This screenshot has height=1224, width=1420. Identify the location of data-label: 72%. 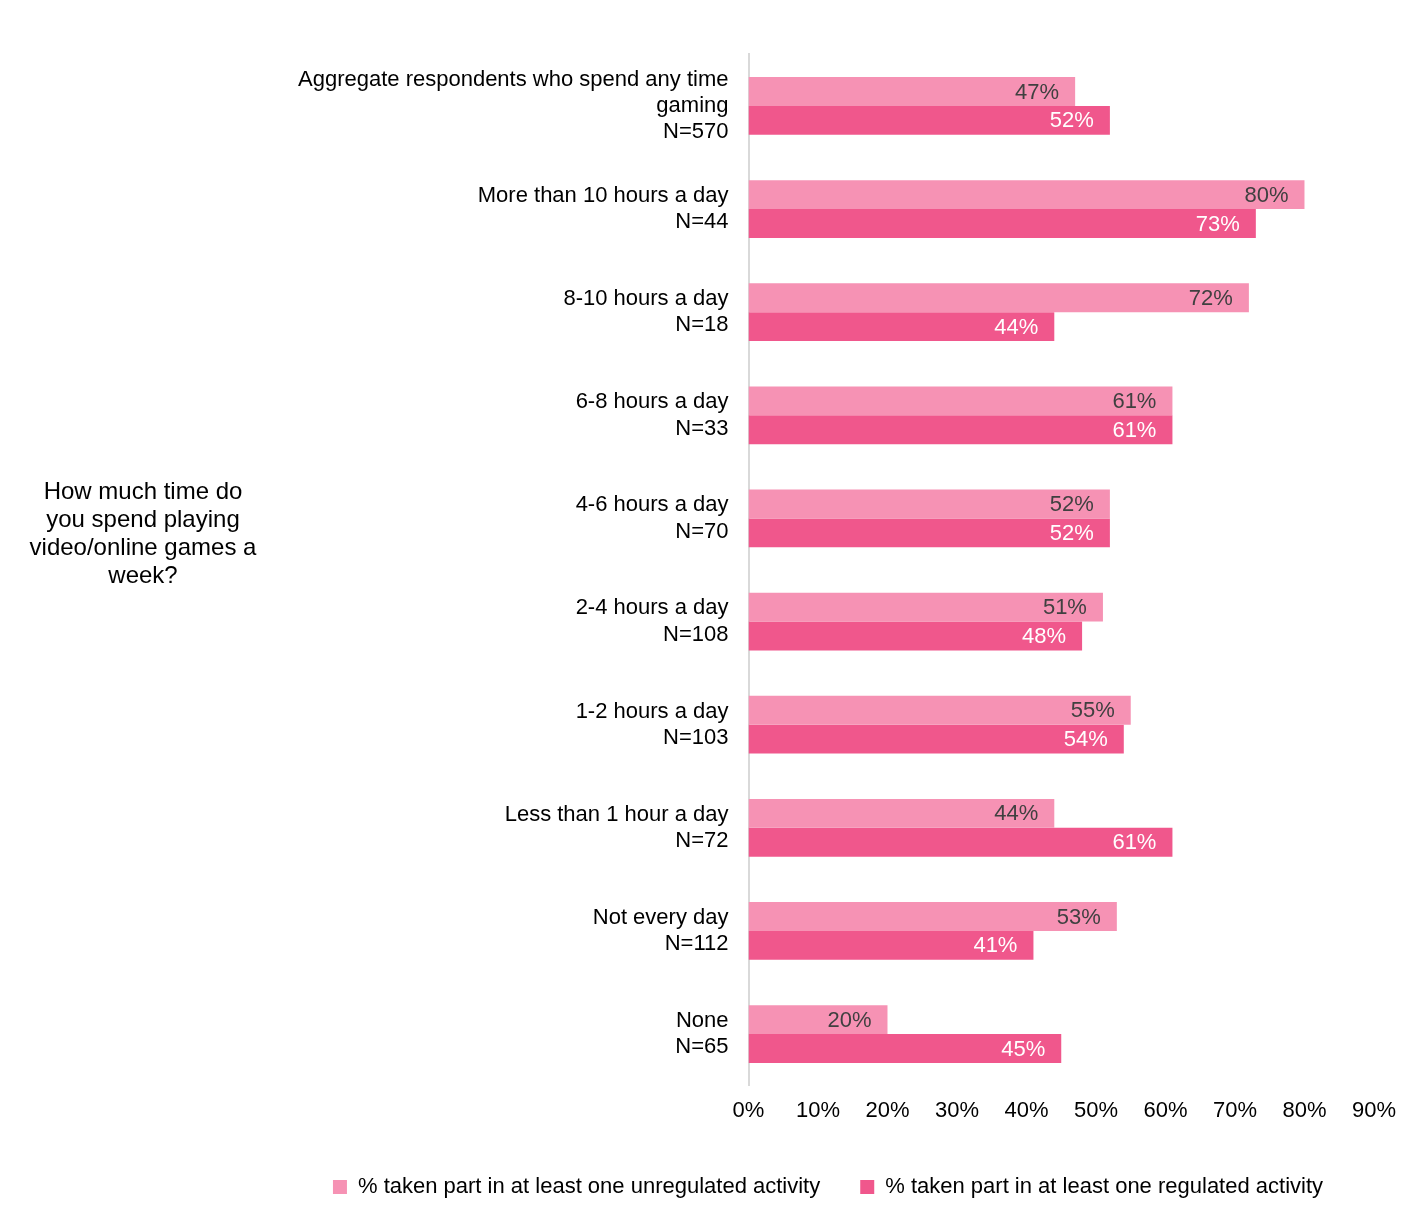
(1210, 297).